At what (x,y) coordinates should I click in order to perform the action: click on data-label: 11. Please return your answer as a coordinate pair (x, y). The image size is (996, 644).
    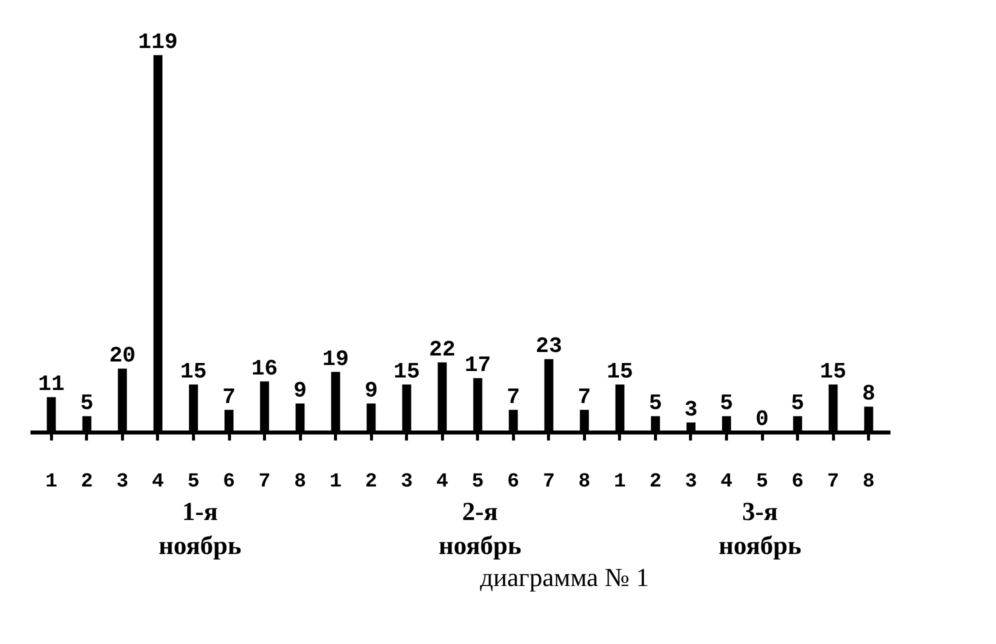
    Looking at the image, I should click on (51, 385).